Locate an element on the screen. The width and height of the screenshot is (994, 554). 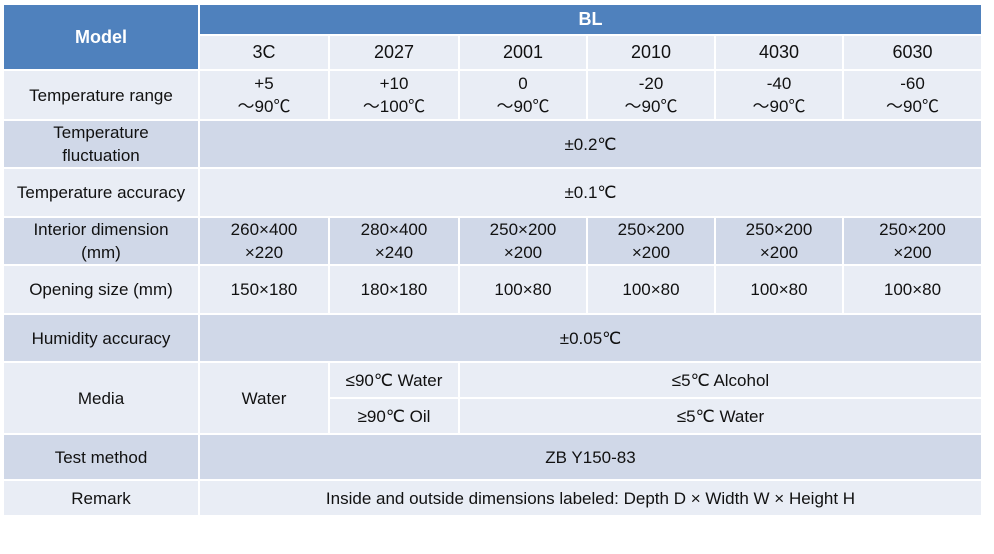
row-label: Temperature accuracy is located at coordinates (101, 192).